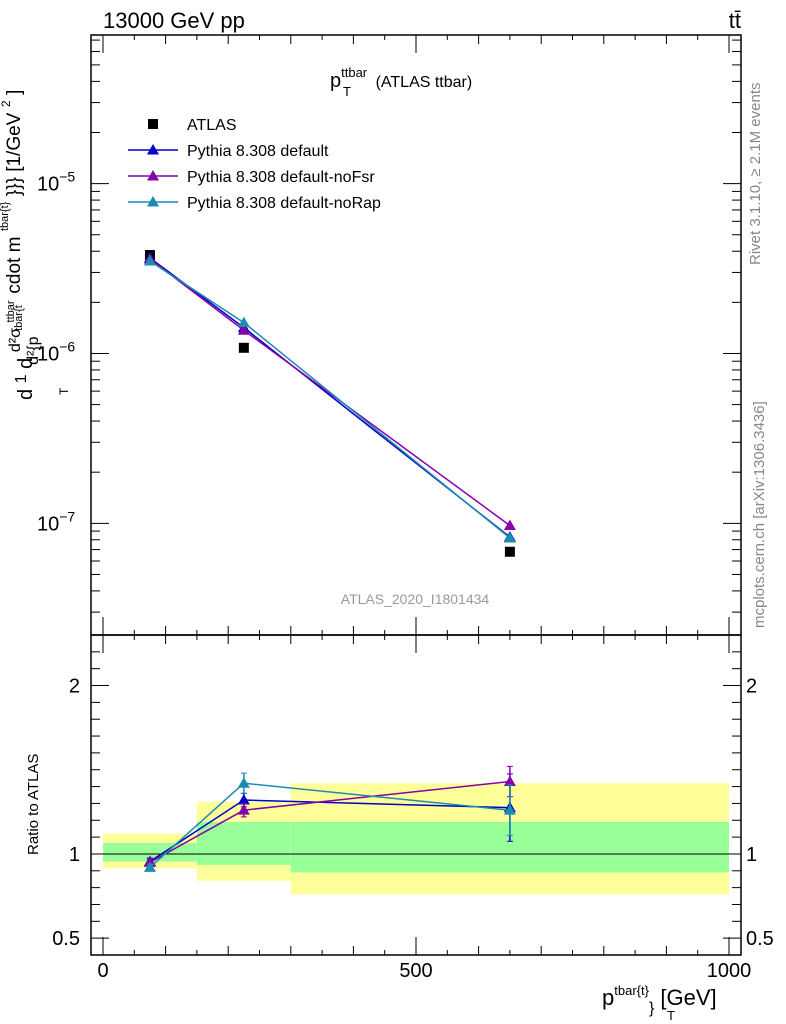 The image size is (786, 1024). I want to click on x-tick-label: 1000, so click(729, 971).